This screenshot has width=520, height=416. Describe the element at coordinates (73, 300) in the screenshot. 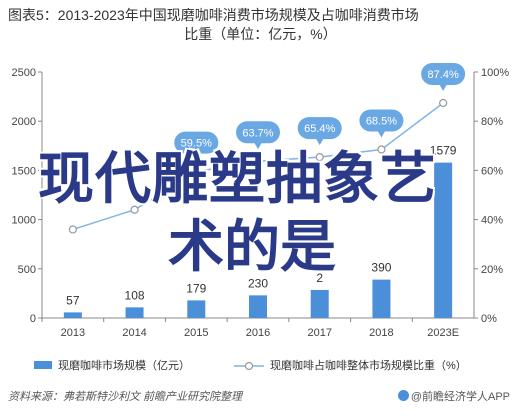

I see `bar-value-label: 57` at that location.